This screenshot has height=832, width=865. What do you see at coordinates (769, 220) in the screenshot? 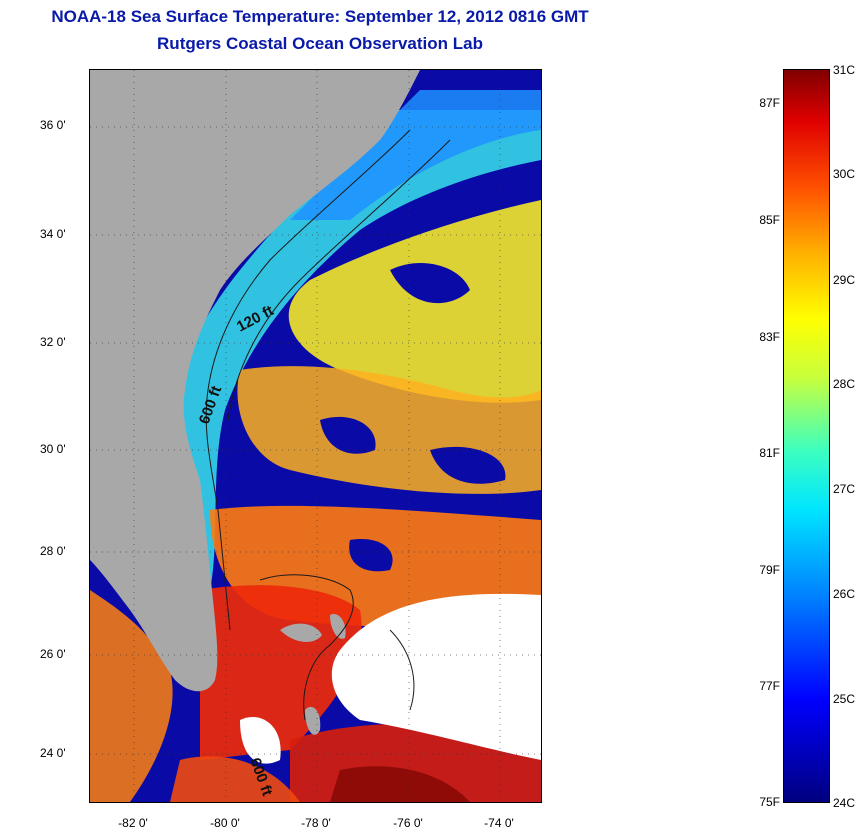
I see `colorbar-label-85f: 85F` at bounding box center [769, 220].